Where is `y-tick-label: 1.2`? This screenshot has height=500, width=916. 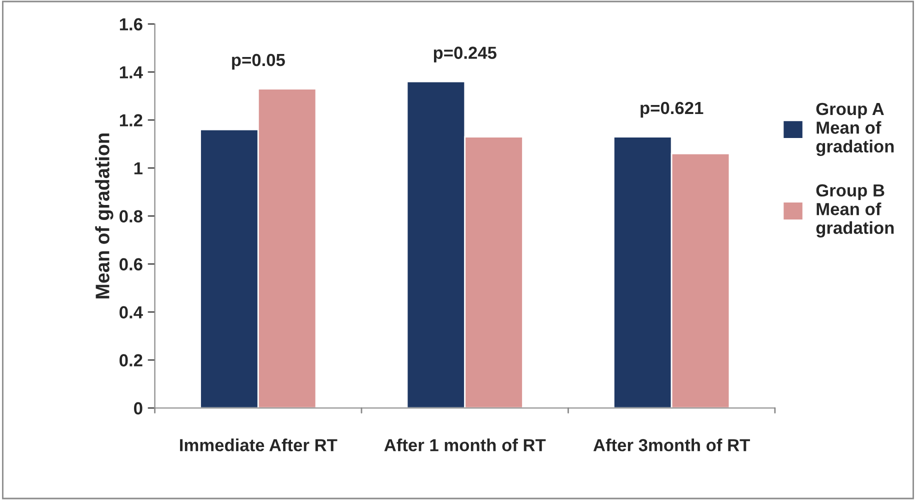 y-tick-label: 1.2 is located at coordinates (131, 120).